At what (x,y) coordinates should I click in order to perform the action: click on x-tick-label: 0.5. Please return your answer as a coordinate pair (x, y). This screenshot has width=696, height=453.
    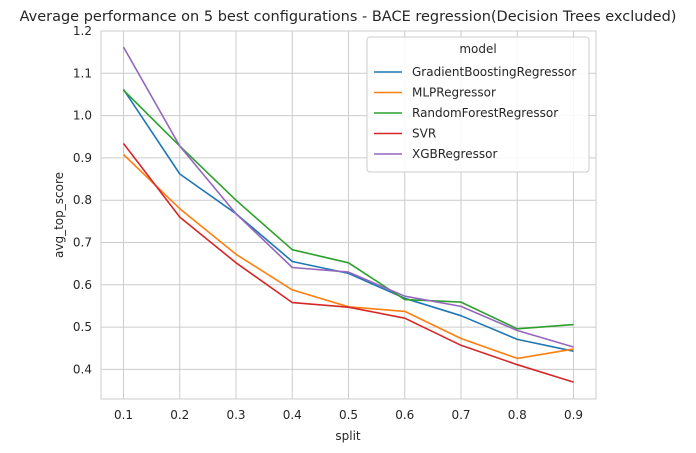
    Looking at the image, I should click on (348, 415).